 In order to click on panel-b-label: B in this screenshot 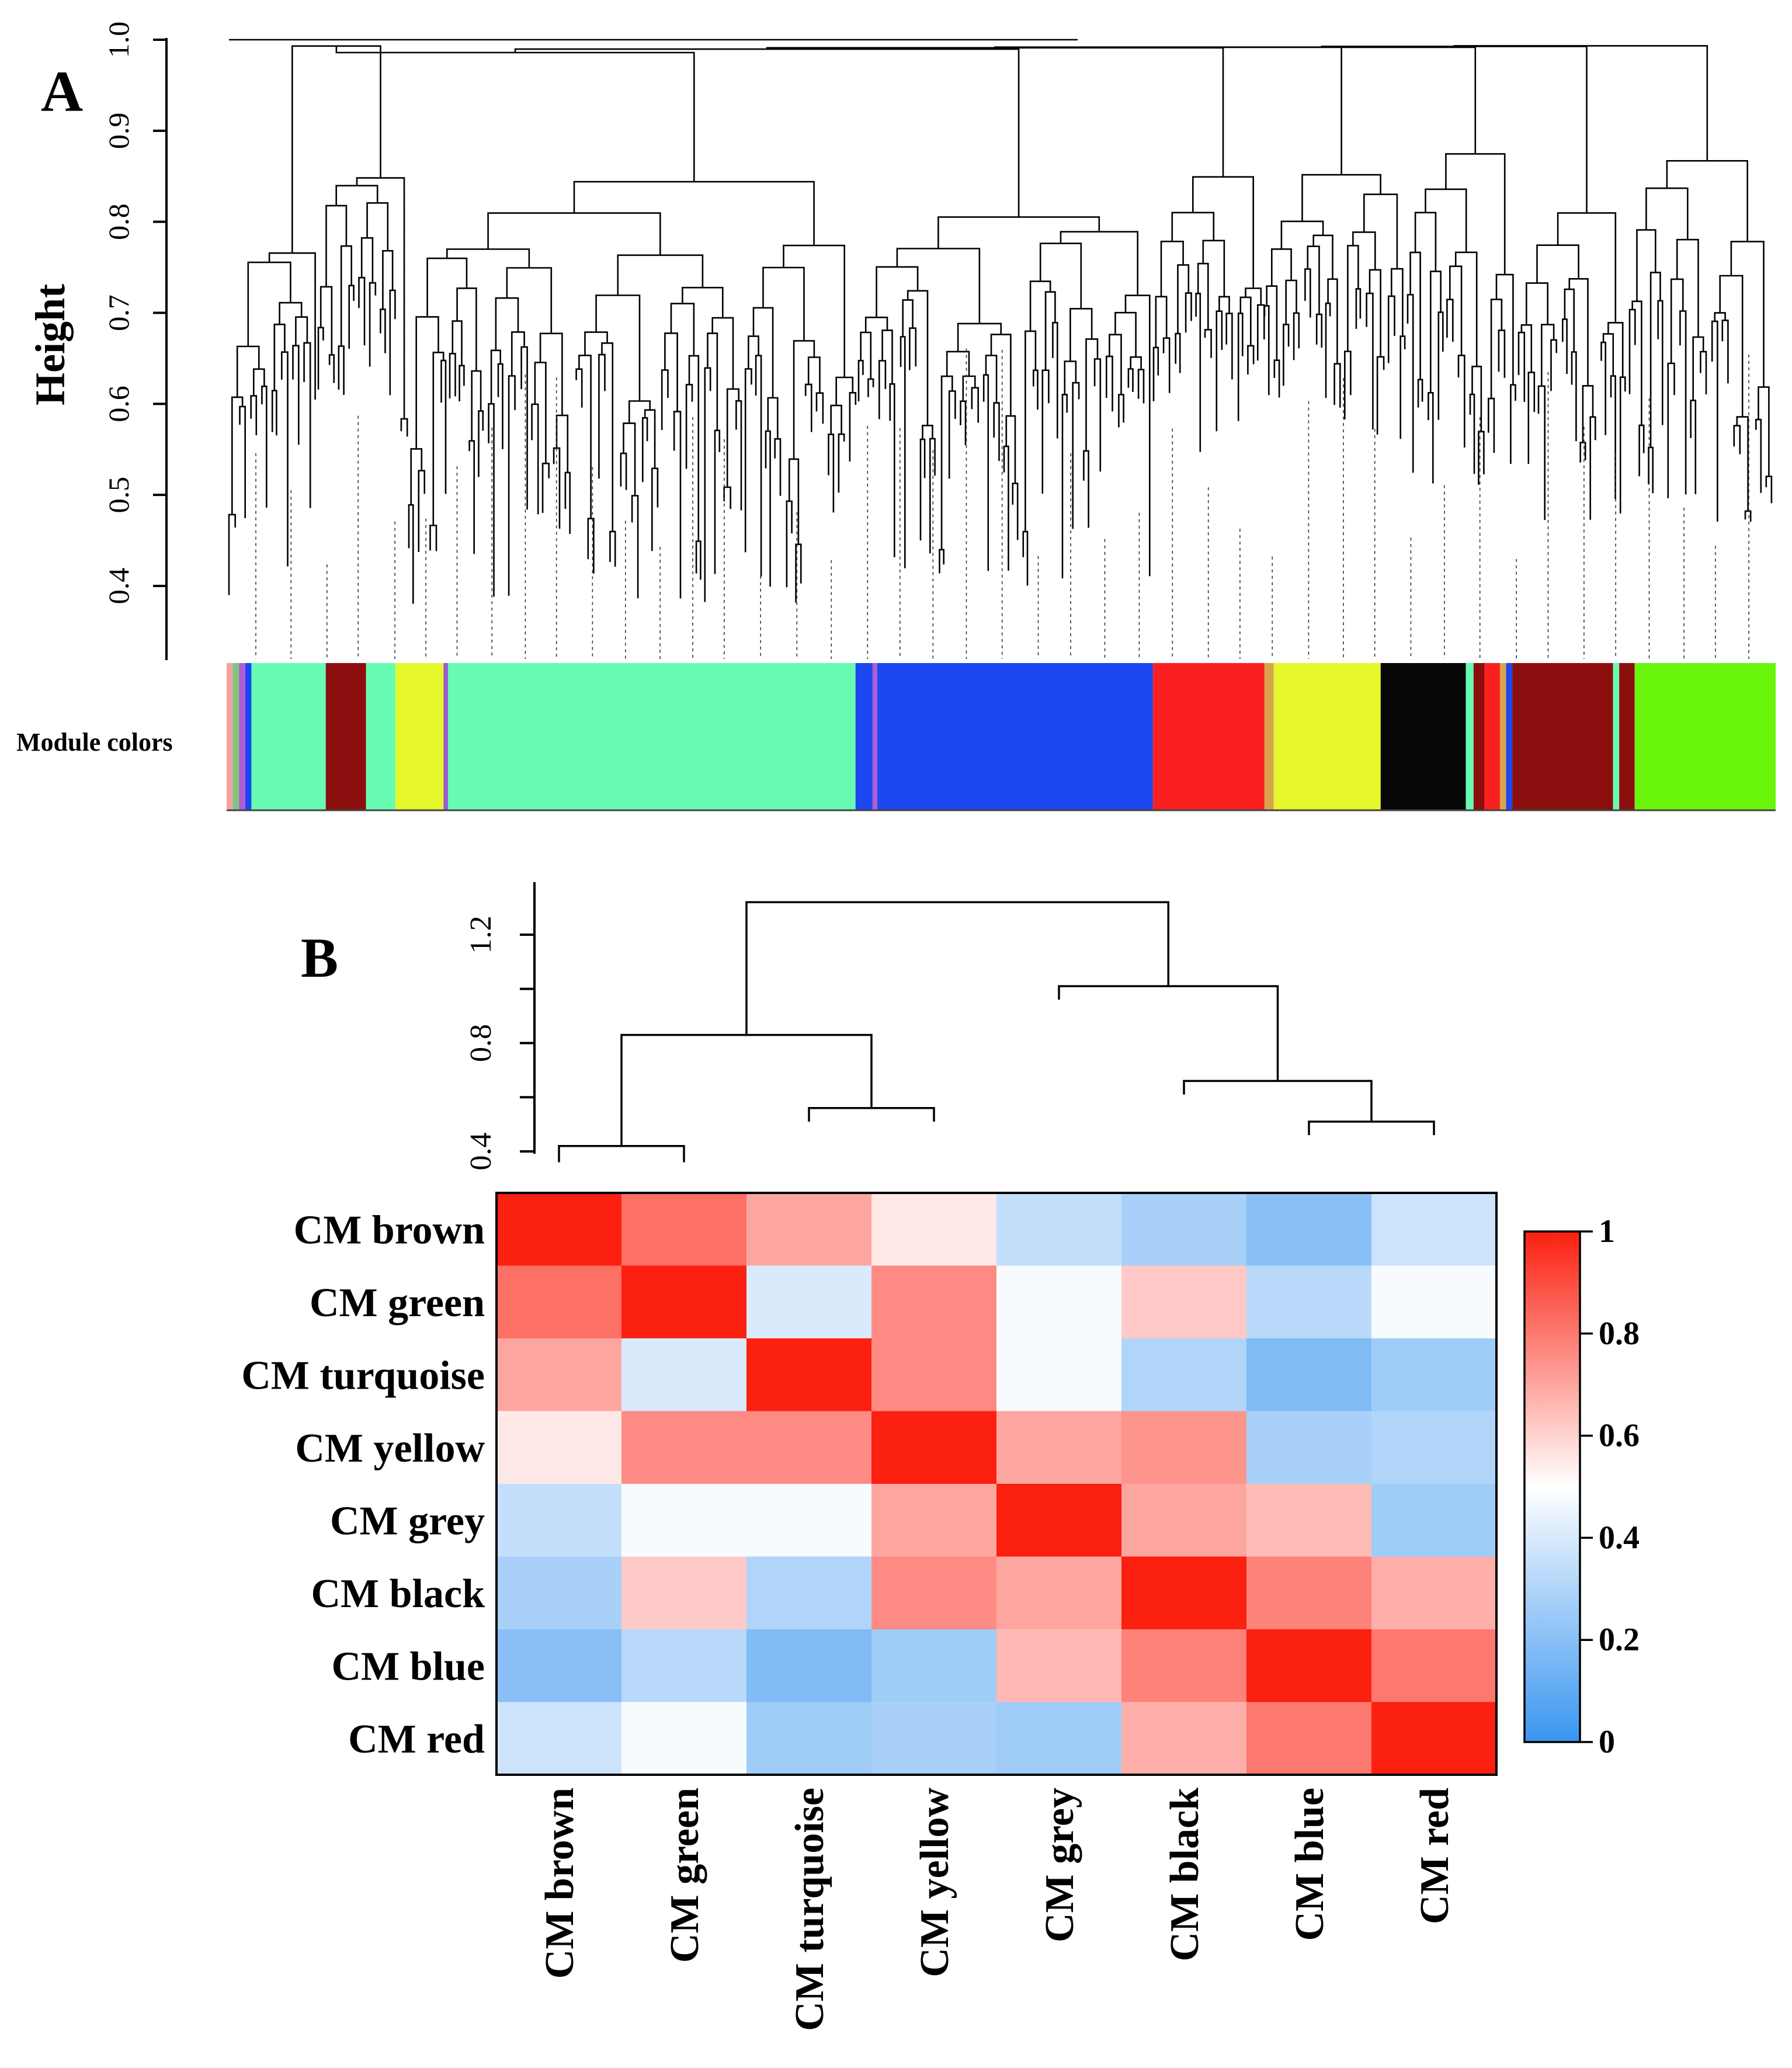, I will do `click(319, 958)`.